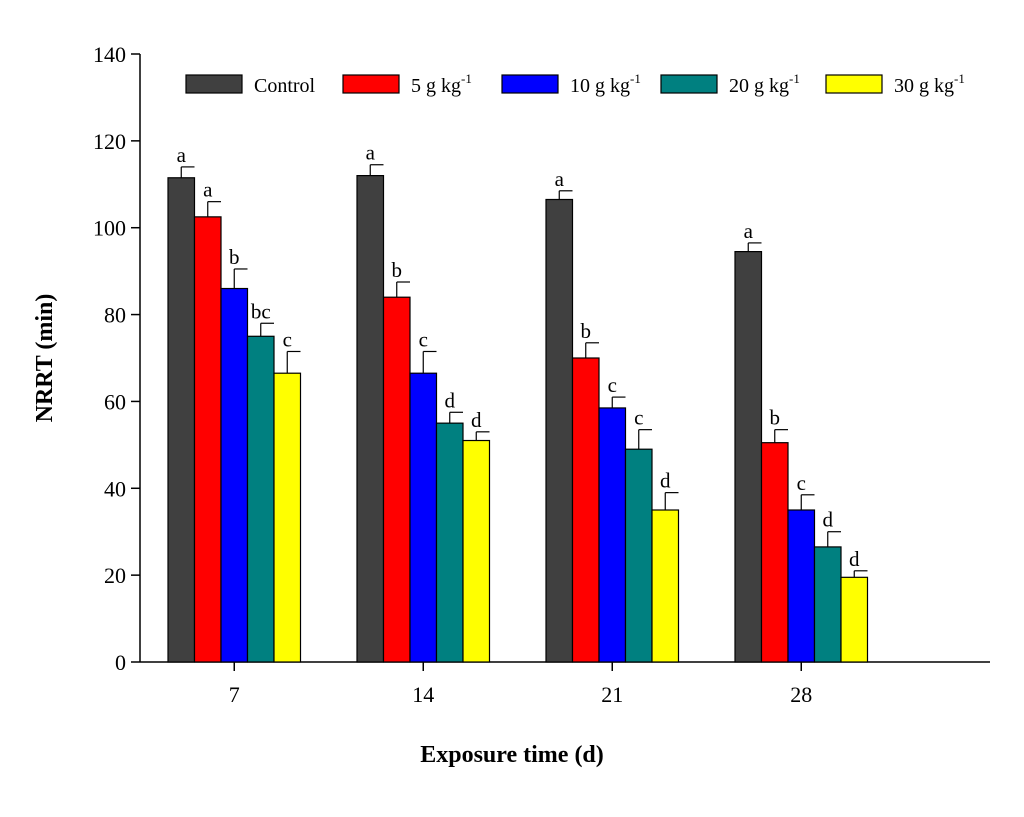 This screenshot has width=1024, height=817. Describe the element at coordinates (109, 54) in the screenshot. I see `y-tick-label: 140` at that location.